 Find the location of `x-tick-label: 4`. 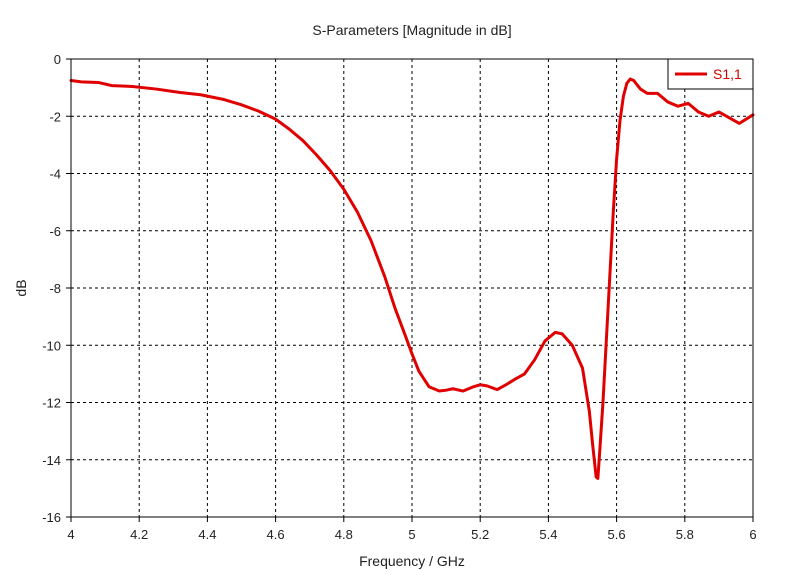

x-tick-label: 4 is located at coordinates (70, 534).